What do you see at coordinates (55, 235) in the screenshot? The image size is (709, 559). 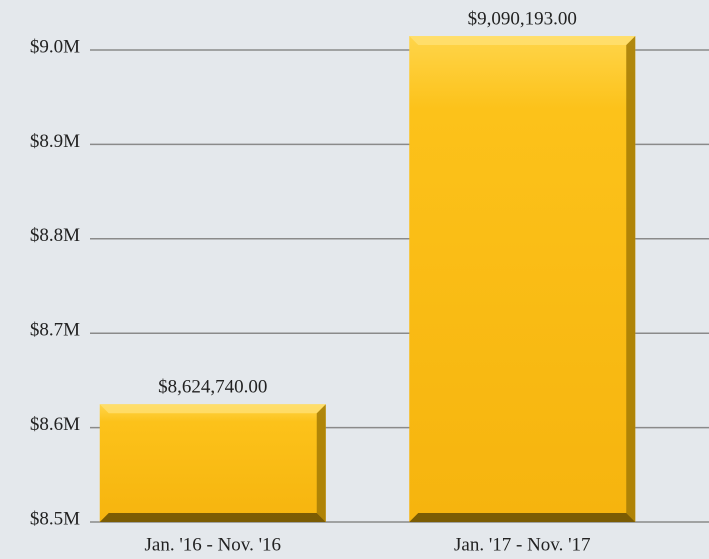 I see `y-tick-label: $8.8M` at bounding box center [55, 235].